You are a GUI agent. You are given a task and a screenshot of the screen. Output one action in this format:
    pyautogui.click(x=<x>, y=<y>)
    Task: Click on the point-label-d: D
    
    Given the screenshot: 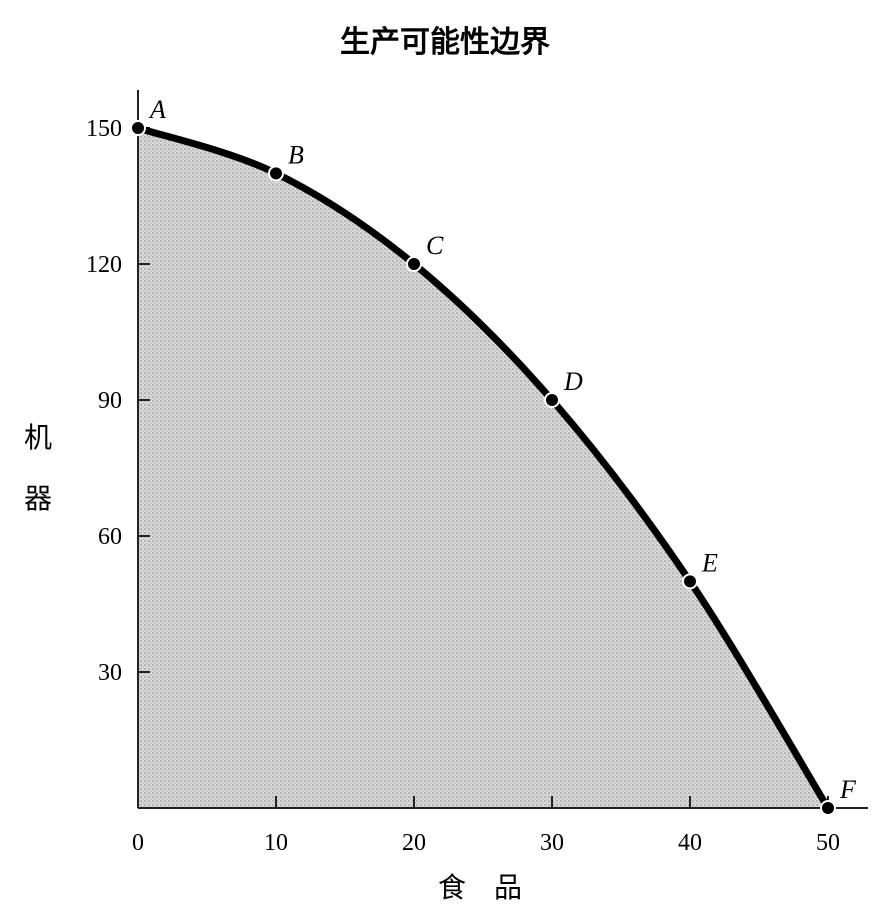 What is the action you would take?
    pyautogui.click(x=573, y=381)
    